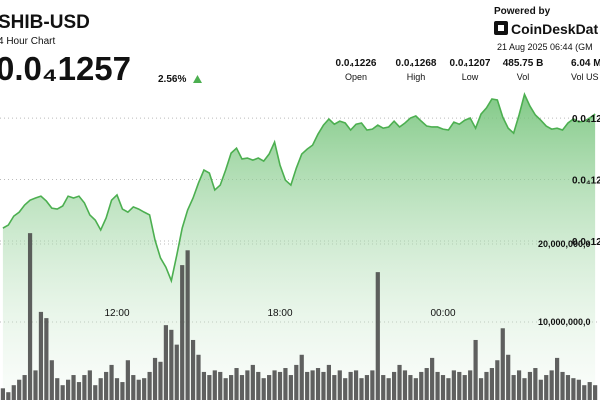 Image resolution: width=600 pixels, height=400 pixels. Describe the element at coordinates (523, 77) in the screenshot. I see `stat-label: Vol` at that location.